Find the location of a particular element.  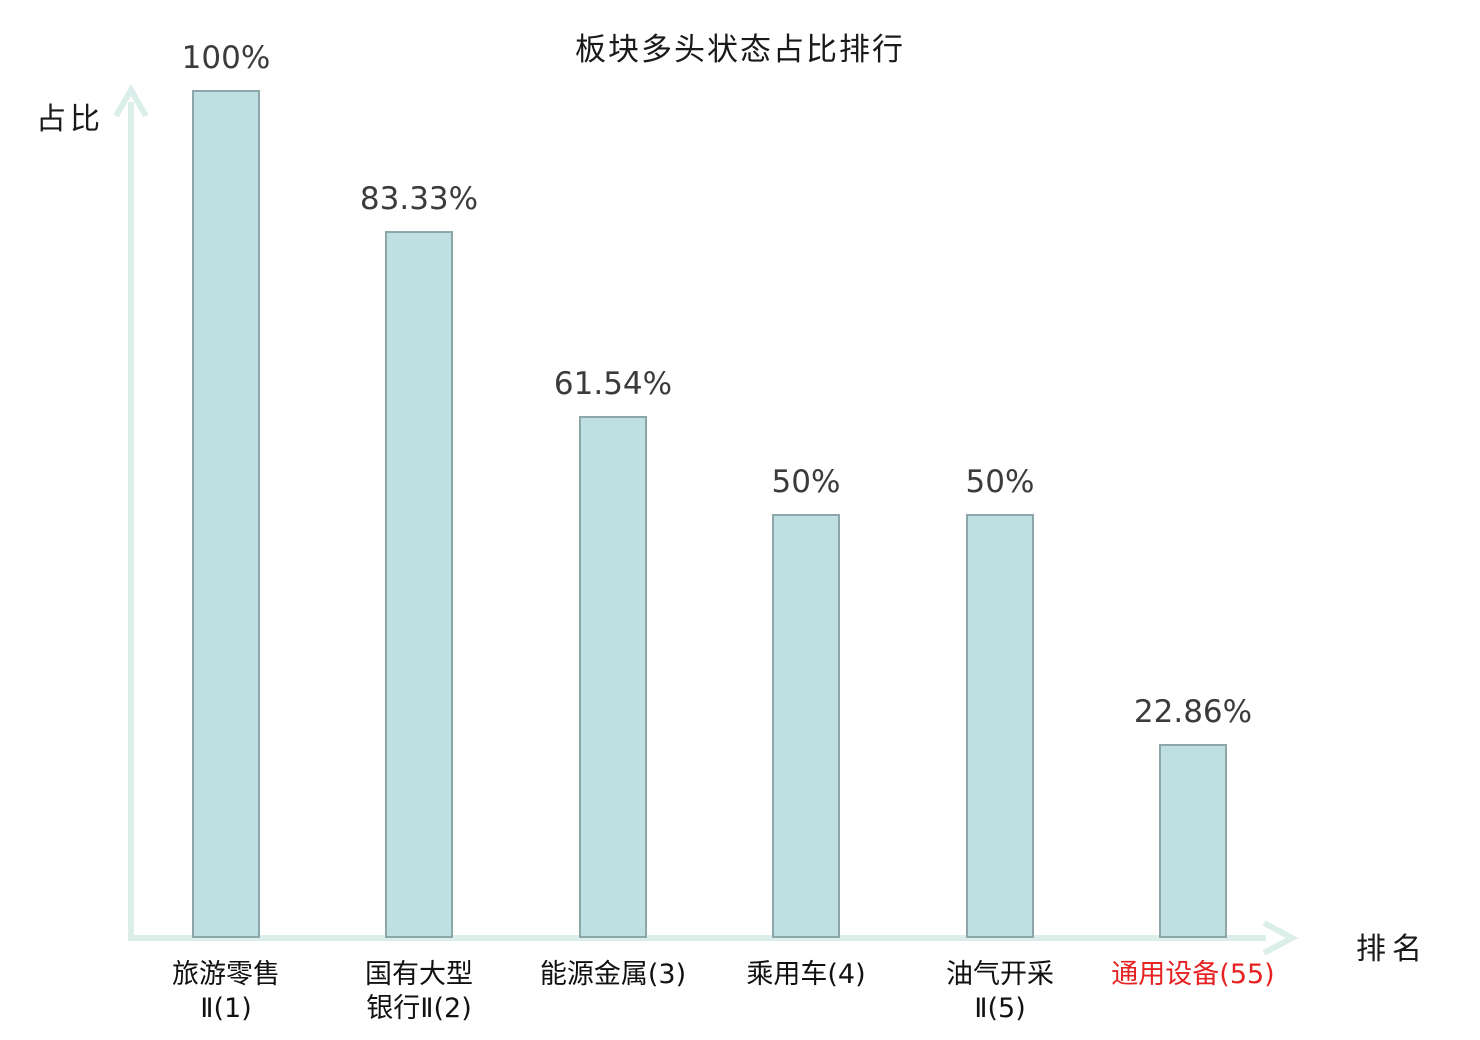

bar-value-label: 61.54% is located at coordinates (613, 384).